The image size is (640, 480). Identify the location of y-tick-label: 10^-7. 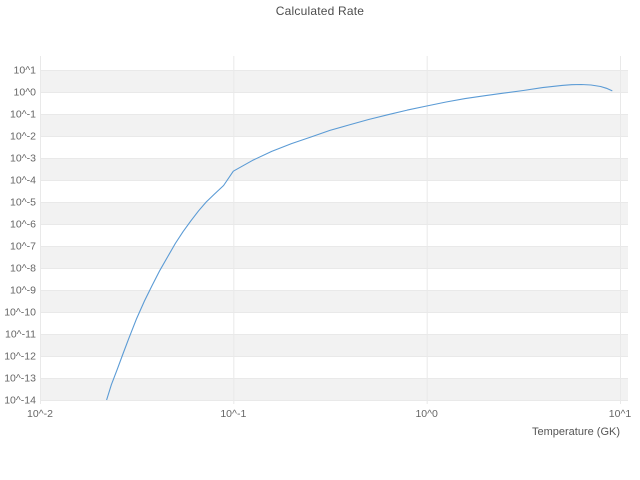
(23, 247).